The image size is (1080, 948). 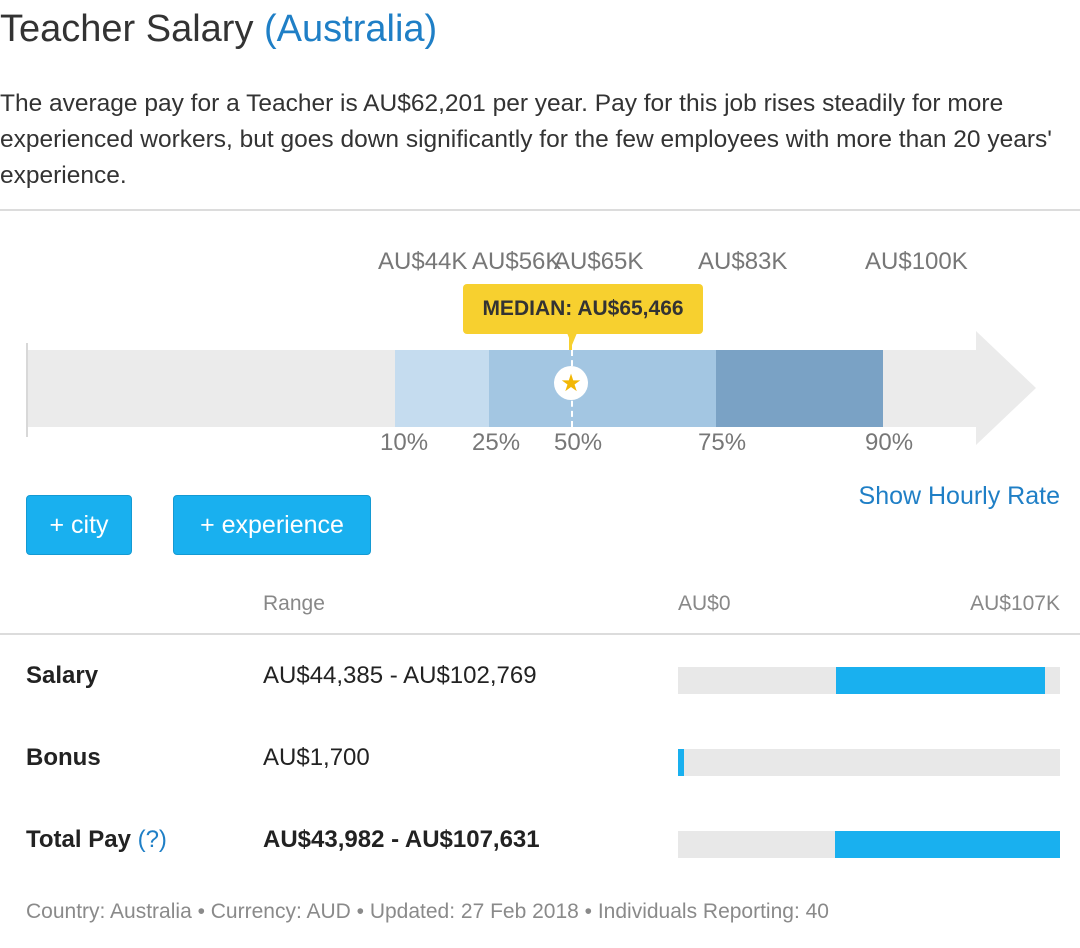 I want to click on track-start-line, so click(x=27, y=390).